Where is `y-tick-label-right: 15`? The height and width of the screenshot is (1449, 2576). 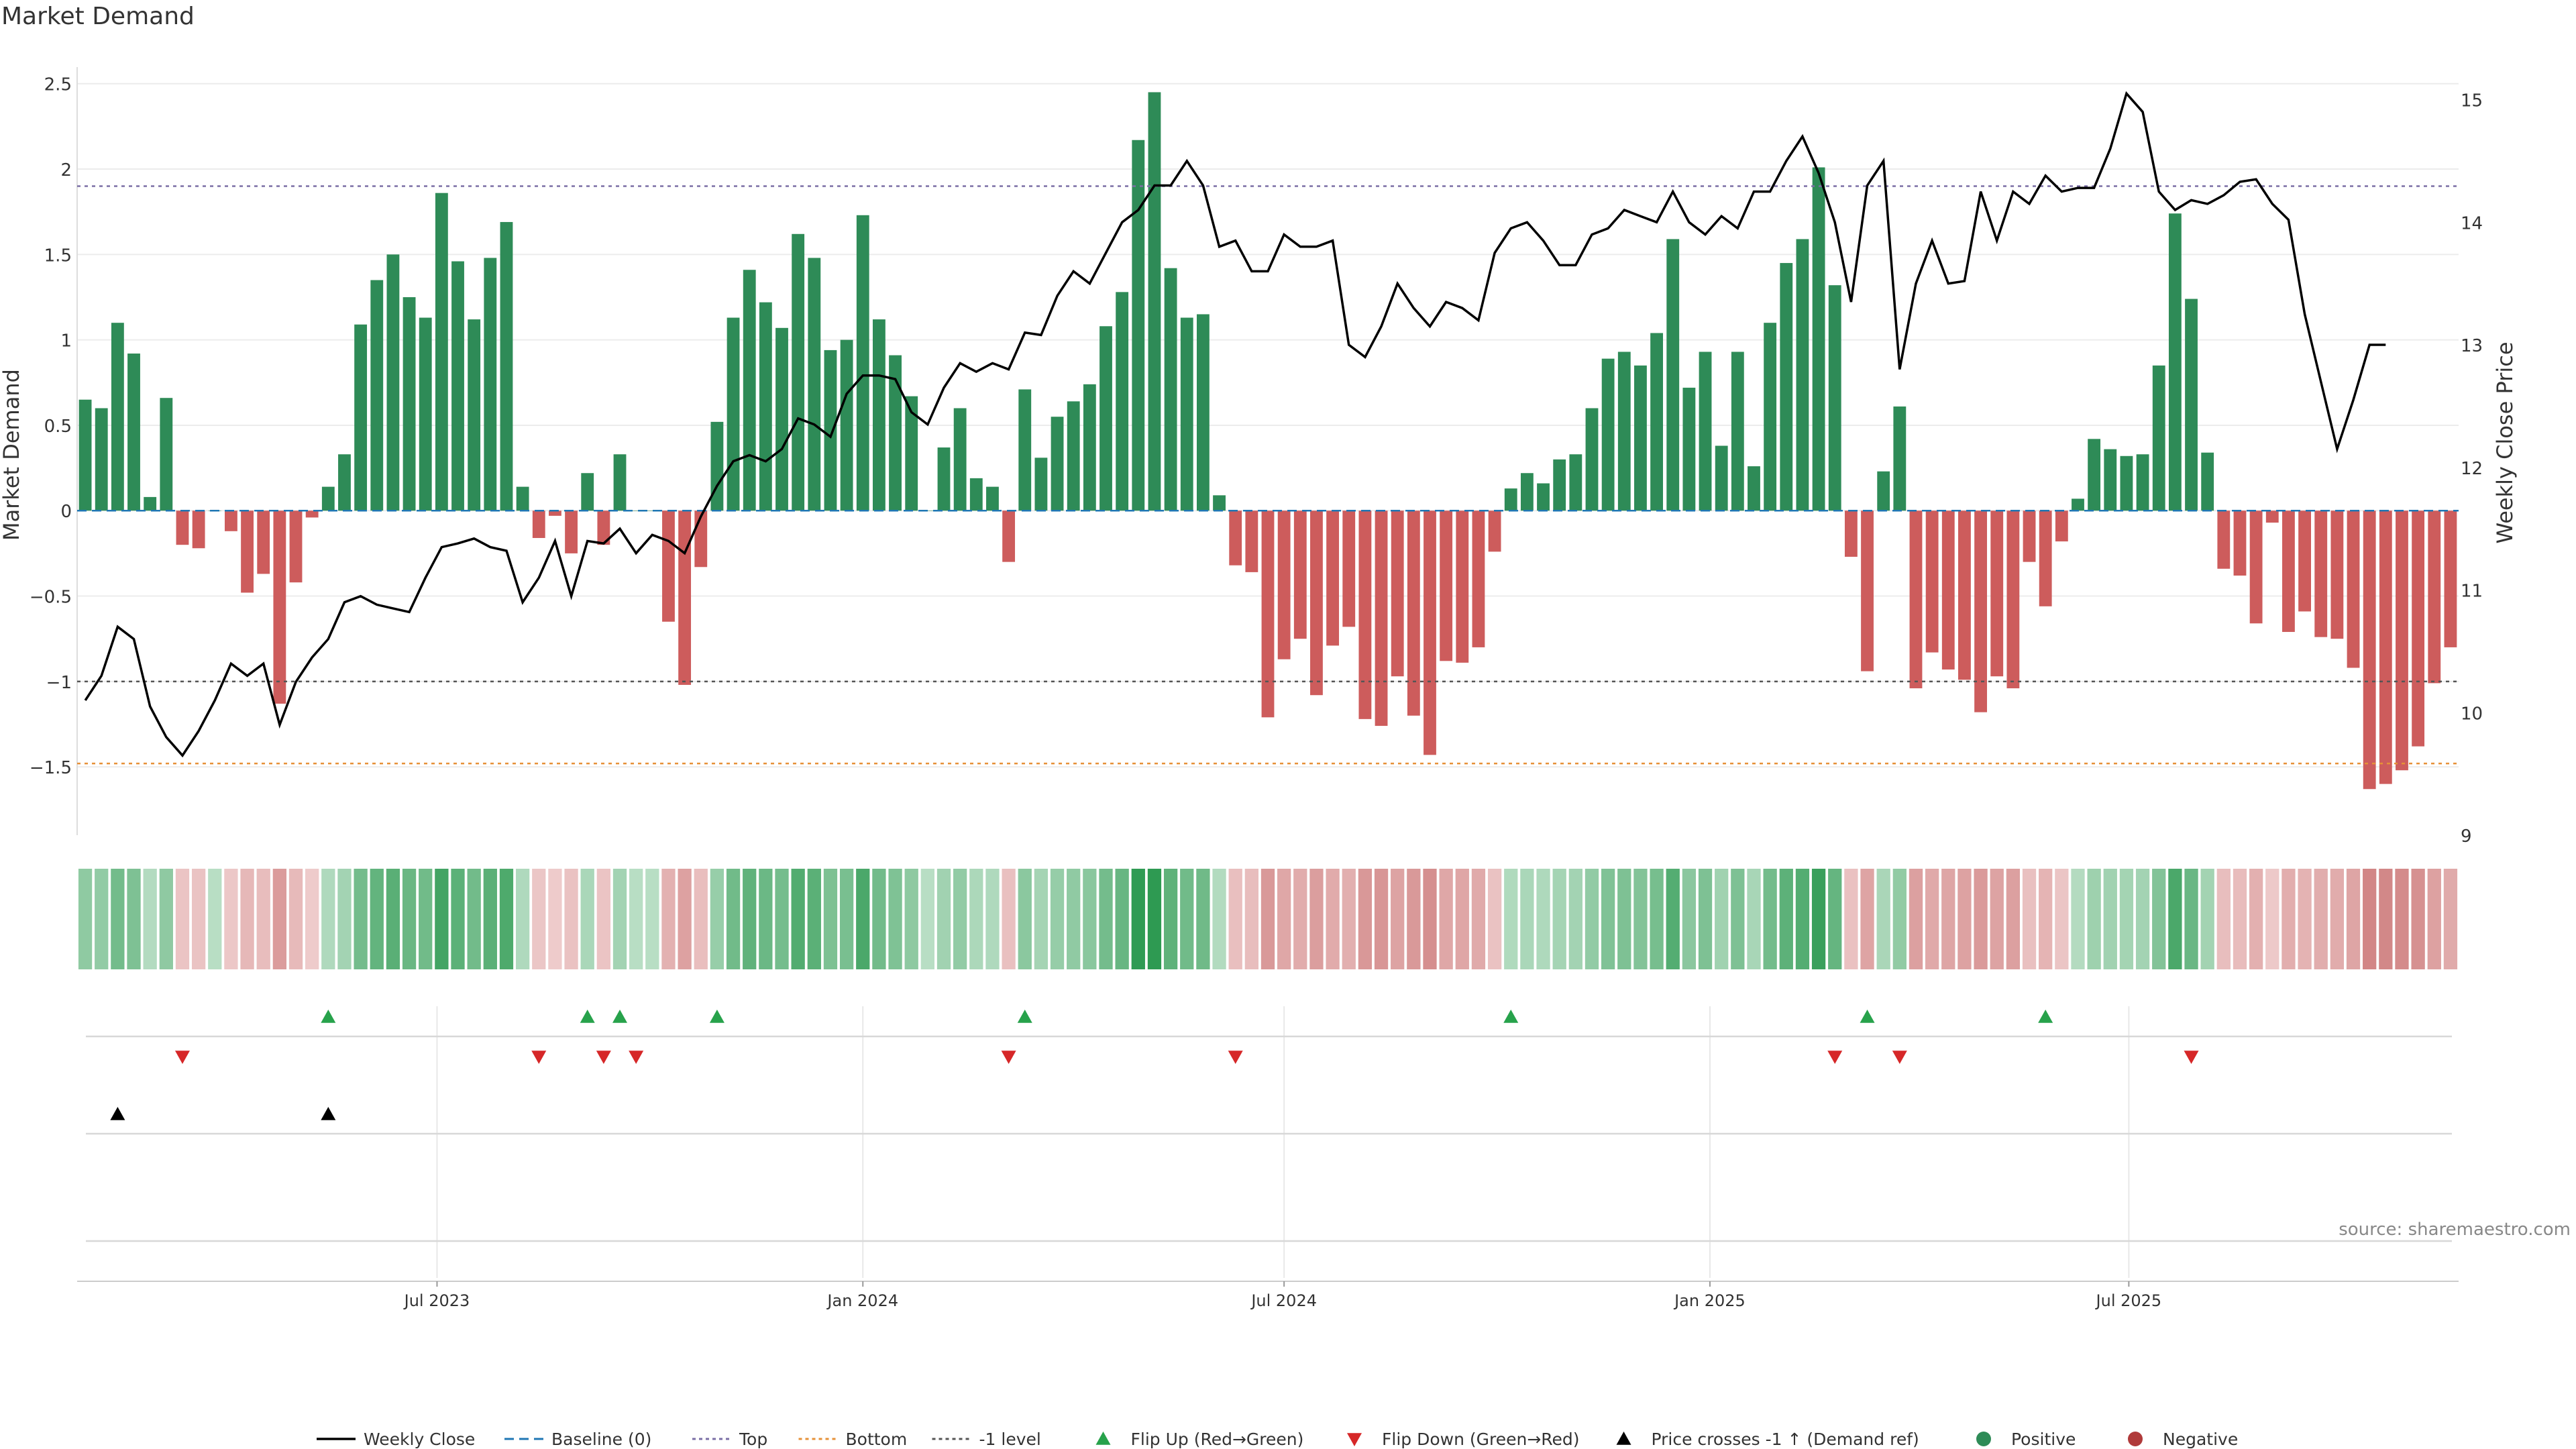 y-tick-label-right: 15 is located at coordinates (2472, 101).